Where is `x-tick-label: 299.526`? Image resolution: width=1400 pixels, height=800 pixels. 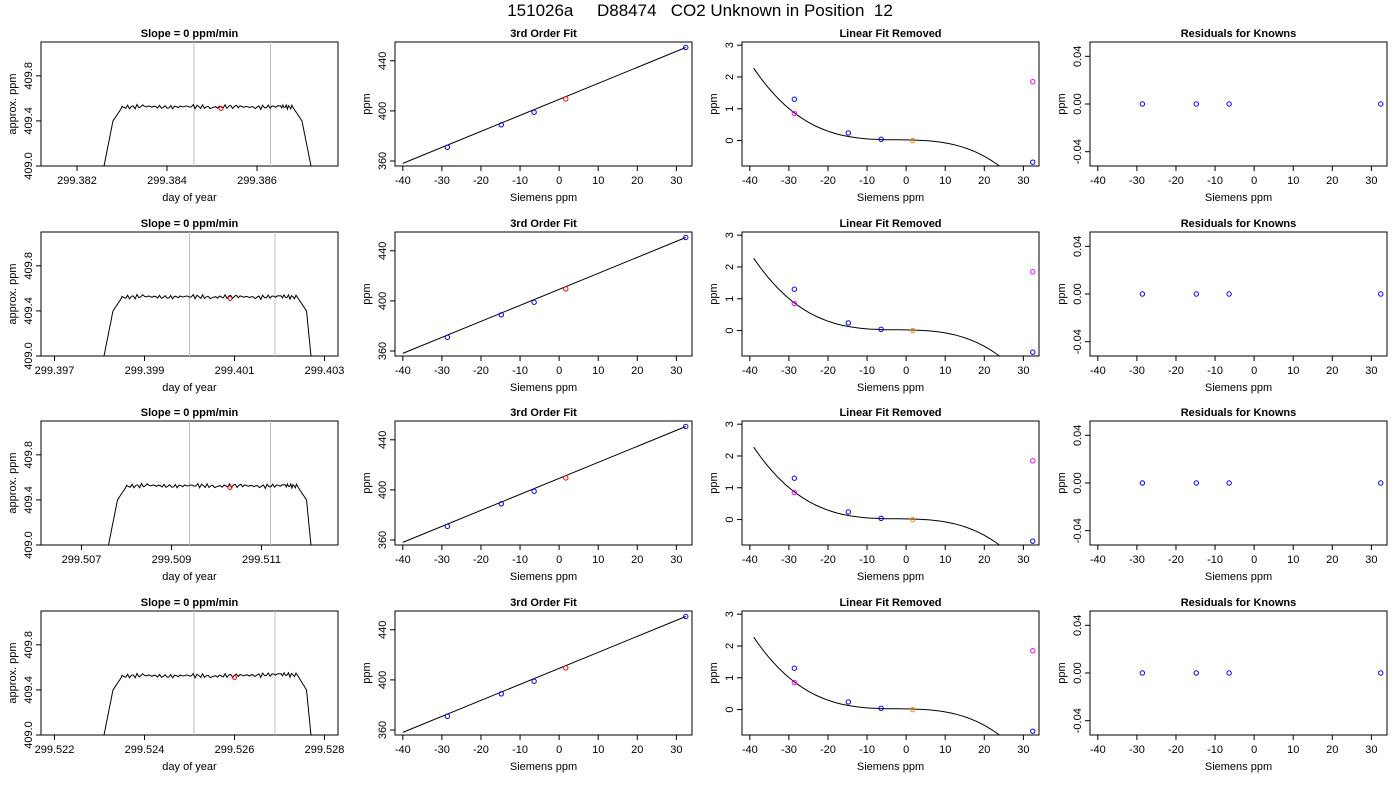 x-tick-label: 299.526 is located at coordinates (235, 750).